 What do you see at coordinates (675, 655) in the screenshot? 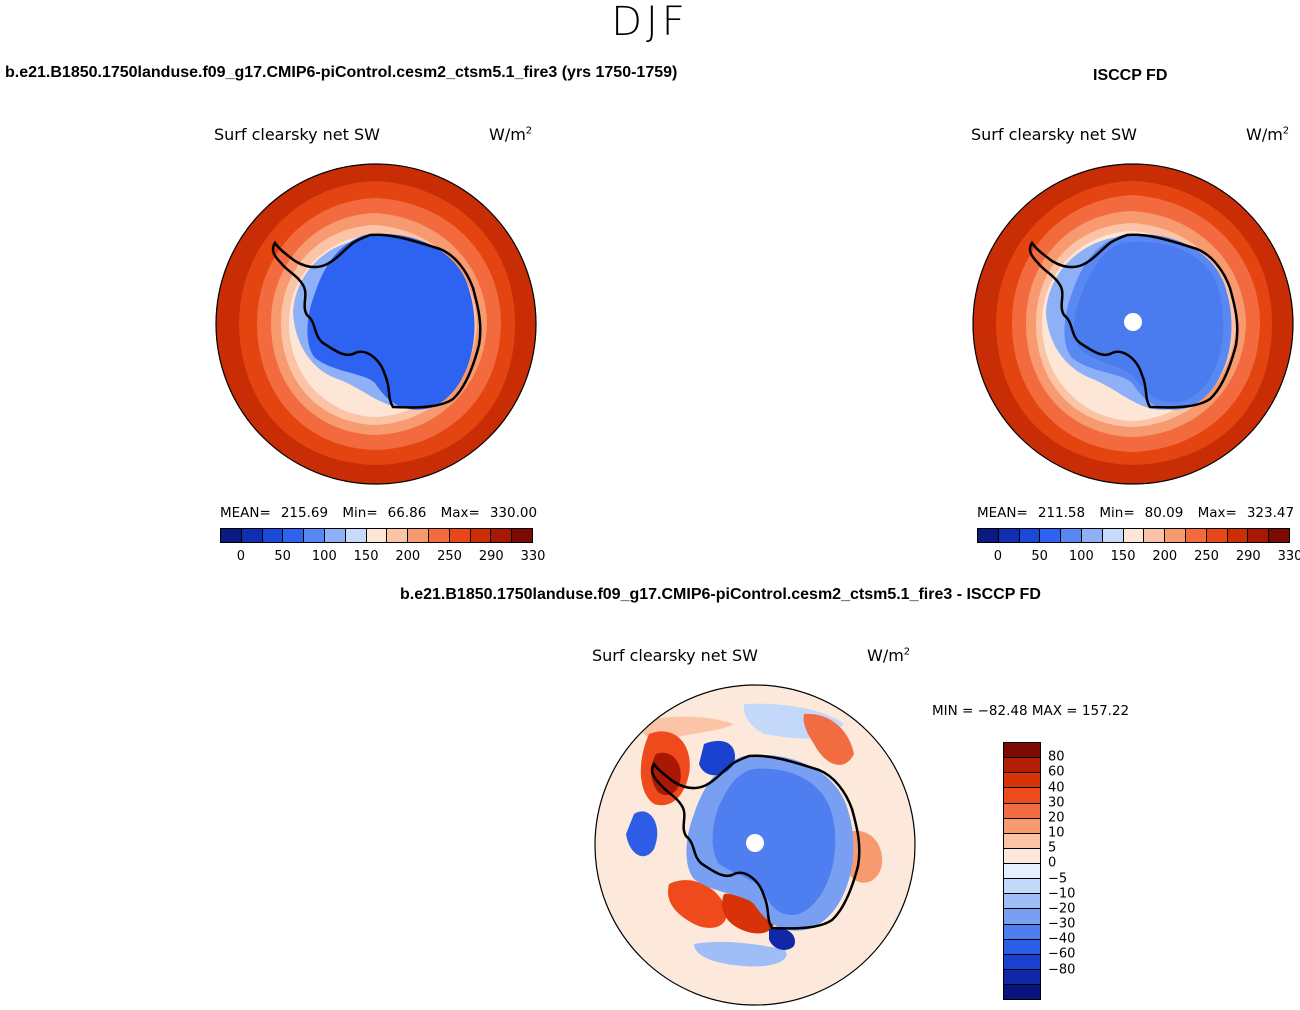
I see `panel3-variable-label: Surf clearsky net SW` at bounding box center [675, 655].